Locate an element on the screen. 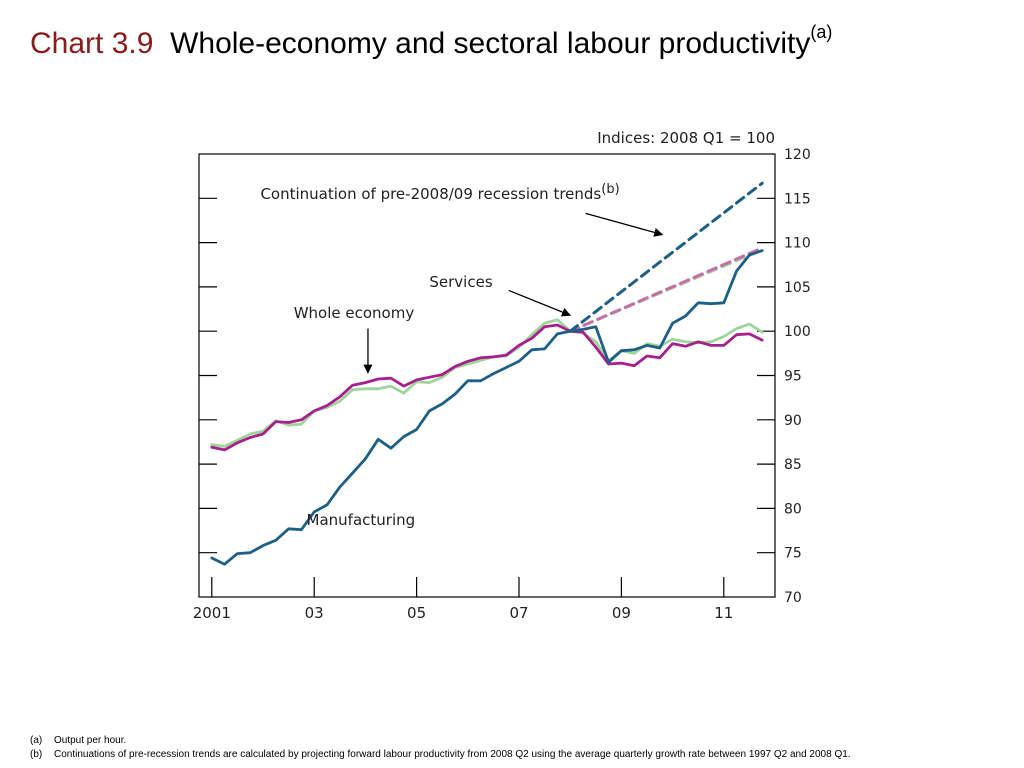  annotation-arrow-trend is located at coordinates (624, 224).